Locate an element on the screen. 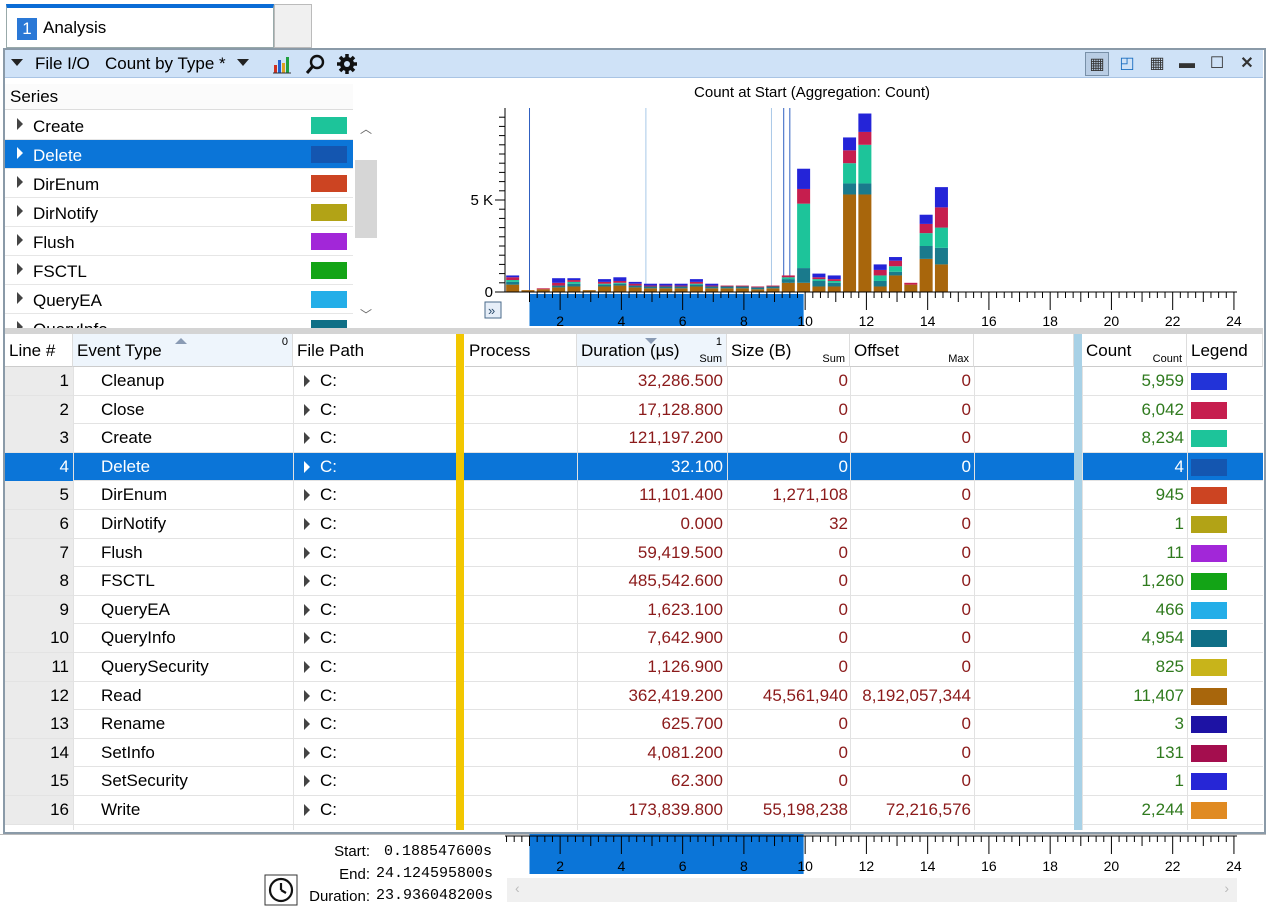  table-row: 15 SetSecurity C: 62.300 0 0 1 is located at coordinates (634, 781).